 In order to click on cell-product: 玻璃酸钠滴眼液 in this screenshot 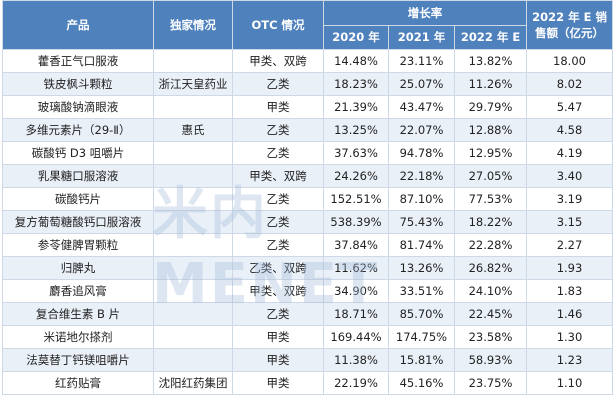, I will do `click(78, 107)`.